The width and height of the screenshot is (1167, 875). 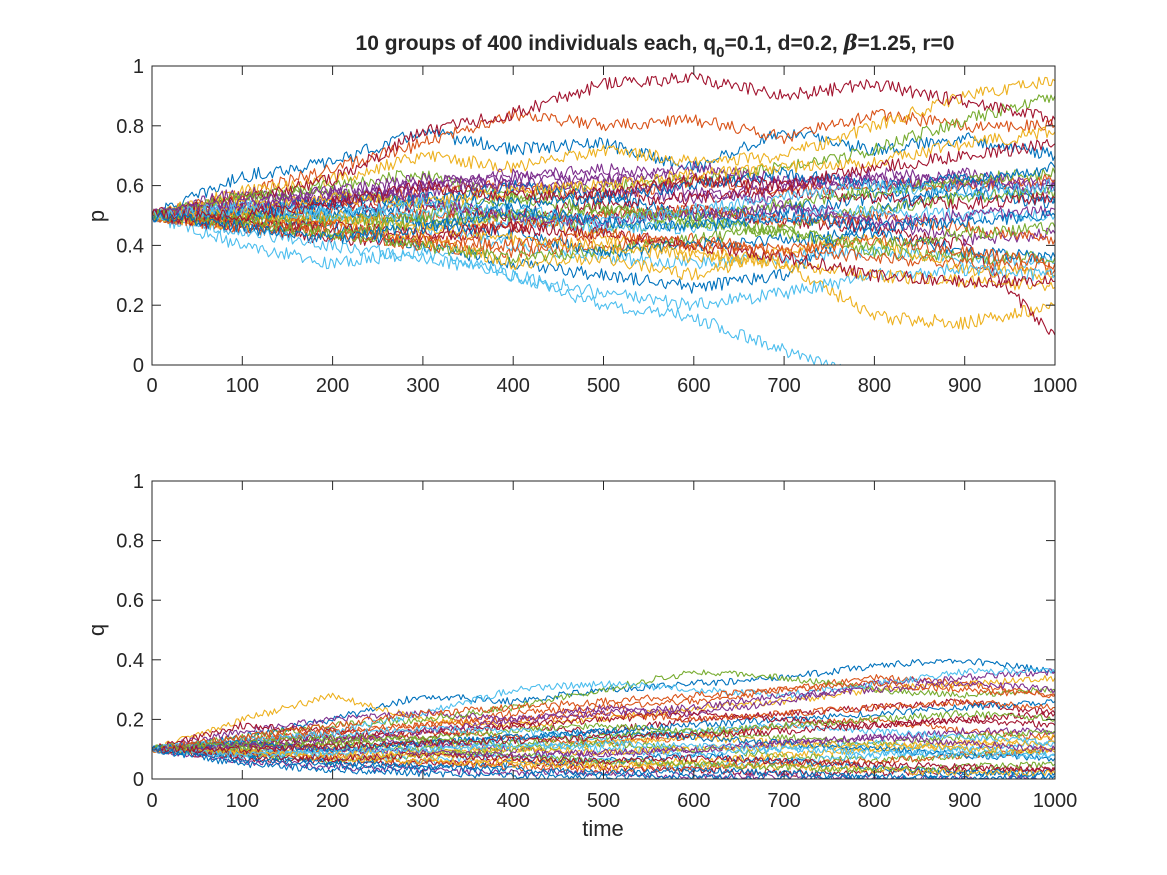 What do you see at coordinates (332, 801) in the screenshot?
I see `bottom-xtick-label: 200` at bounding box center [332, 801].